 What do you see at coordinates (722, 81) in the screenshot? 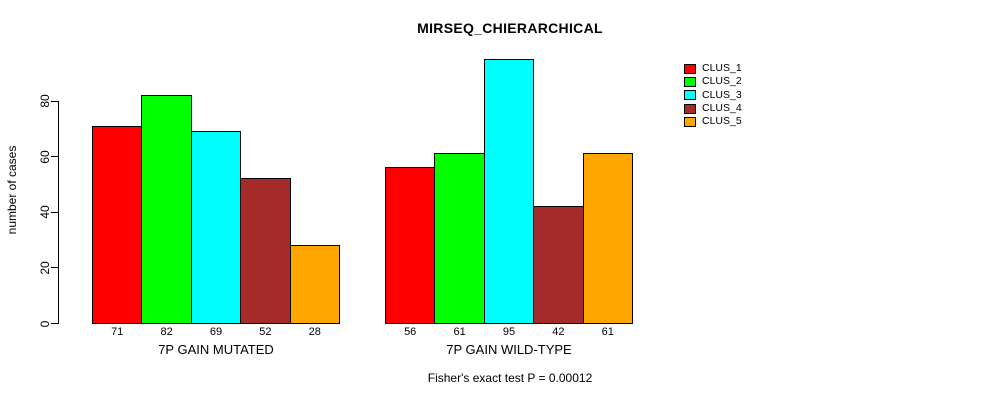
I see `legend-label: CLUS_2` at bounding box center [722, 81].